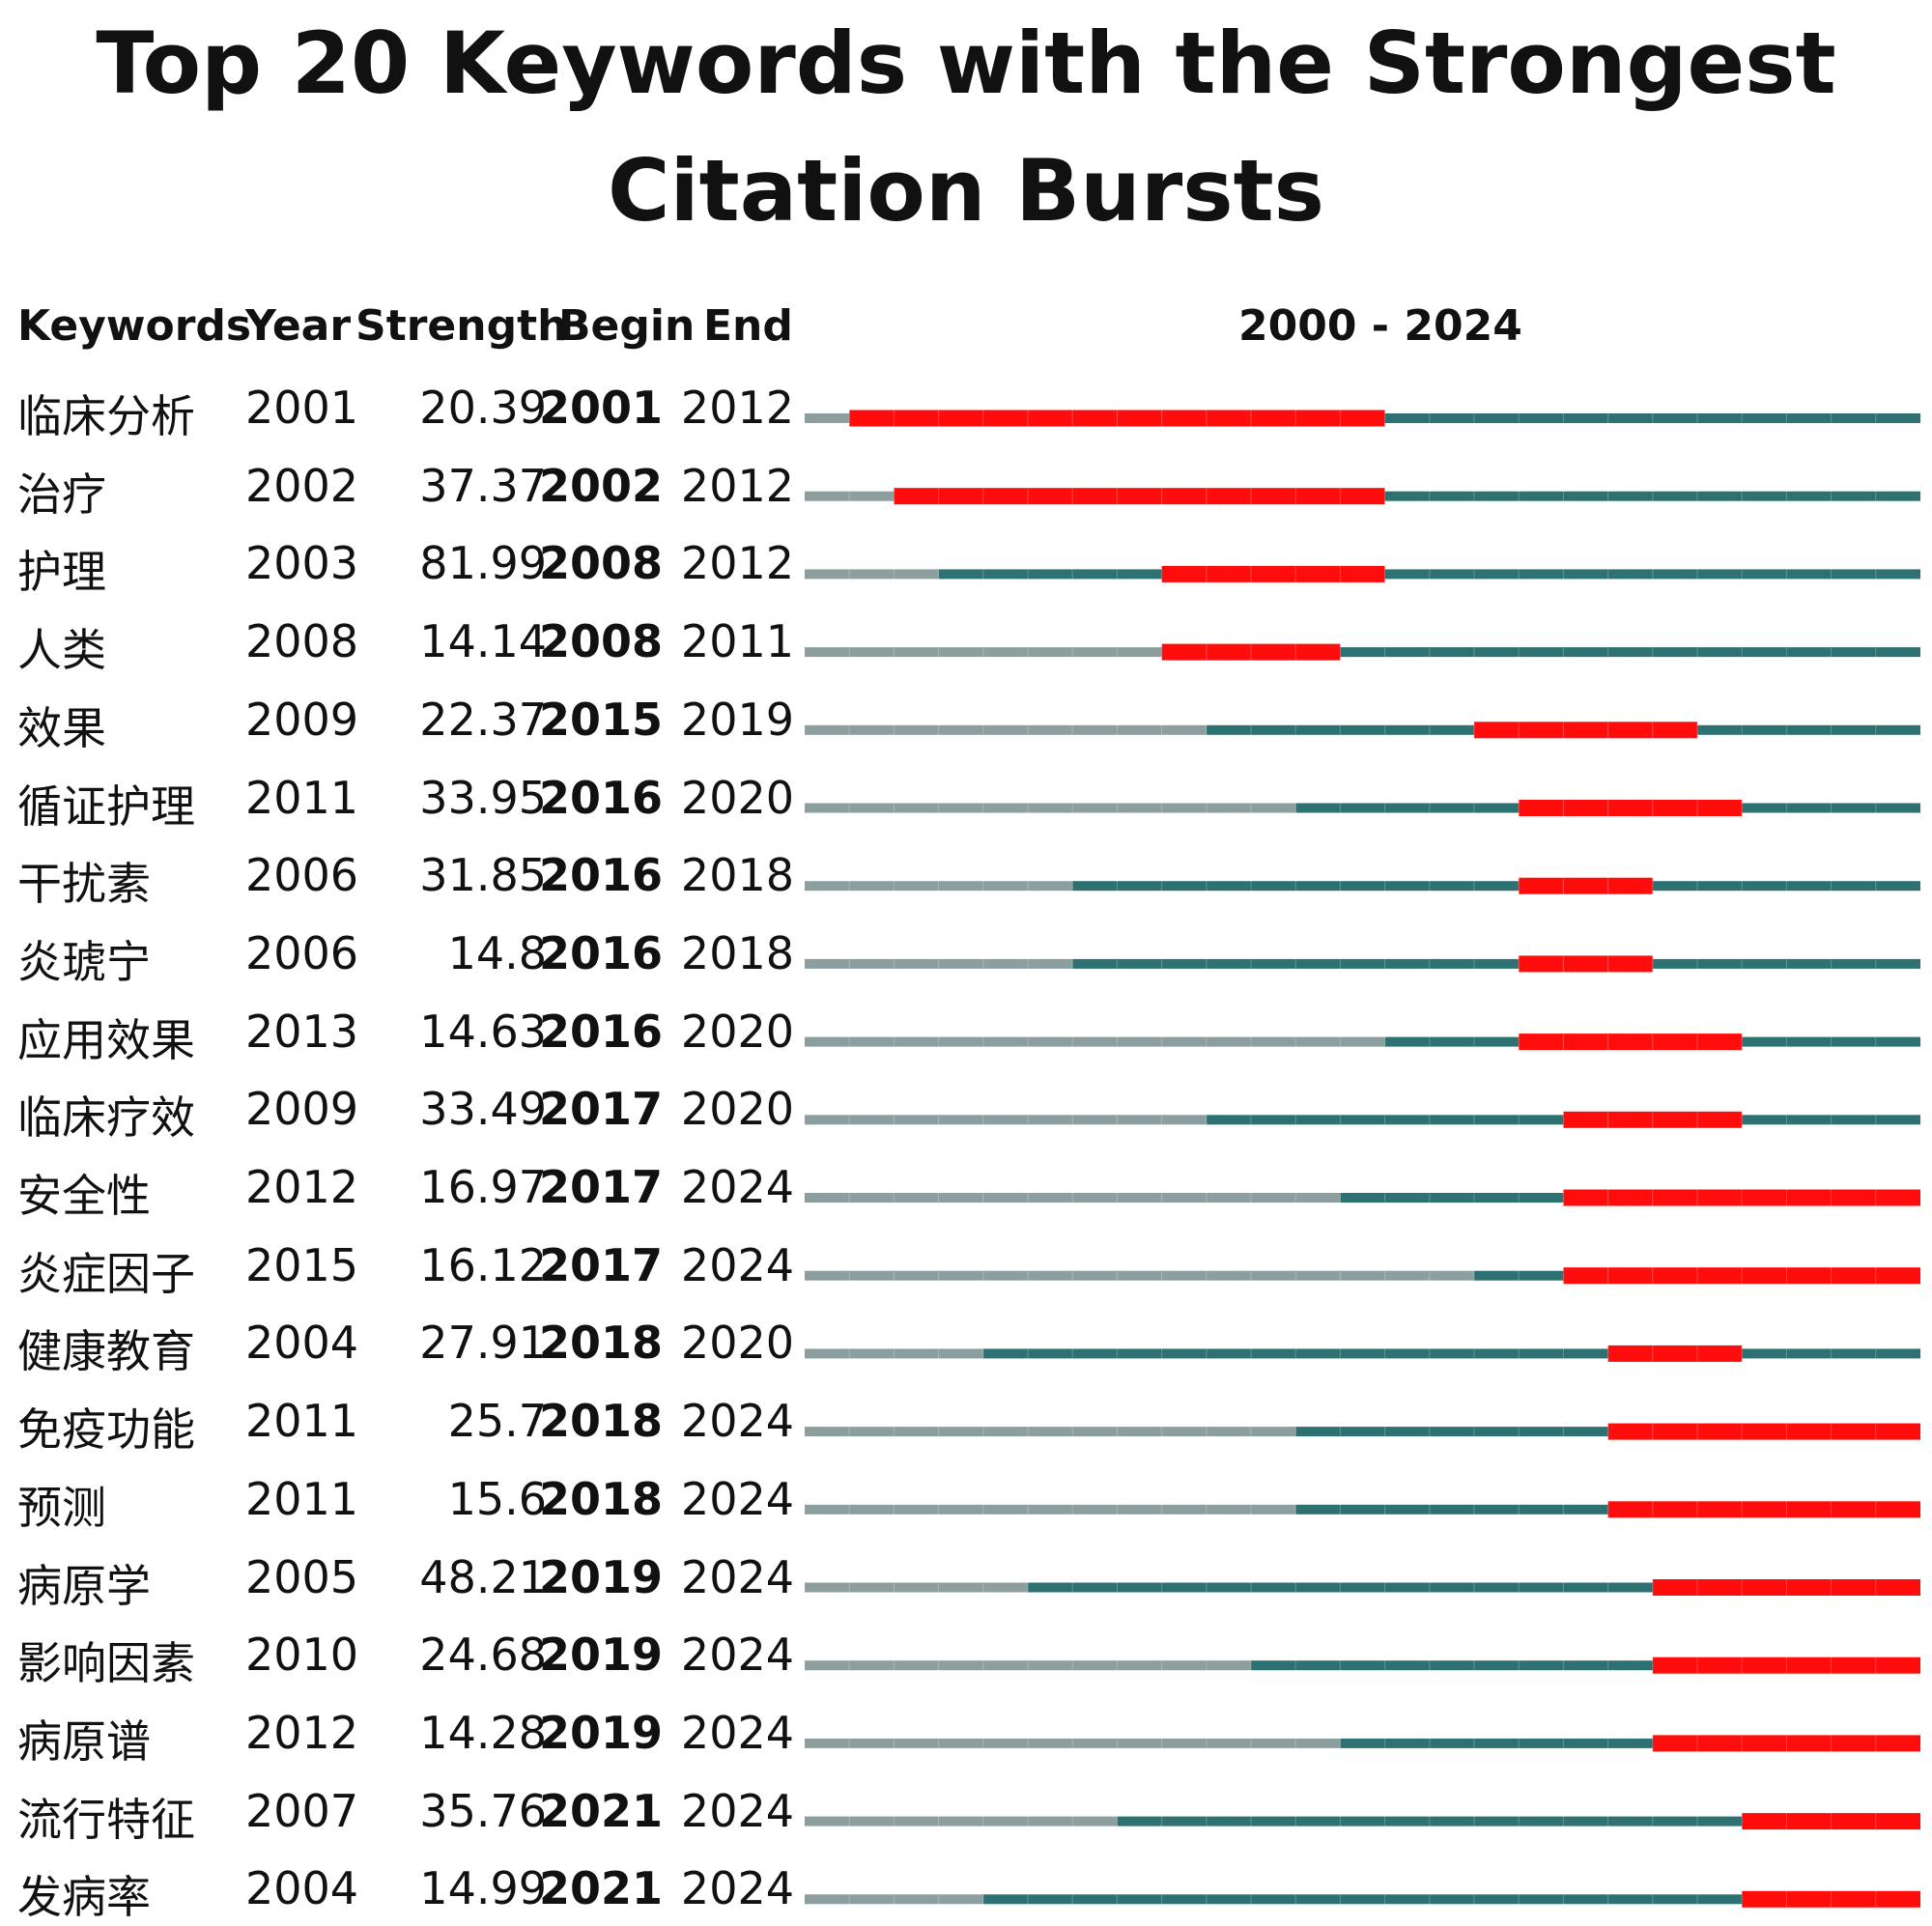 The image size is (1932, 1926). What do you see at coordinates (1380, 326) in the screenshot?
I see `header-range: 2000 - 2024` at bounding box center [1380, 326].